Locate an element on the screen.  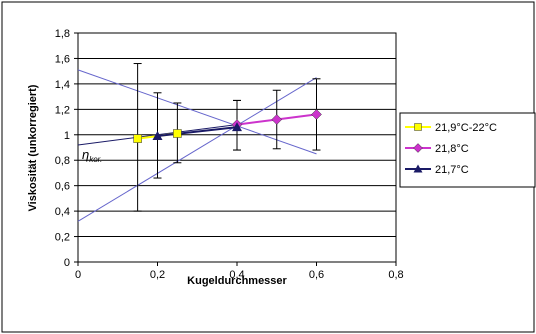
y-tick-label: 1,2 is located at coordinates (62, 110).